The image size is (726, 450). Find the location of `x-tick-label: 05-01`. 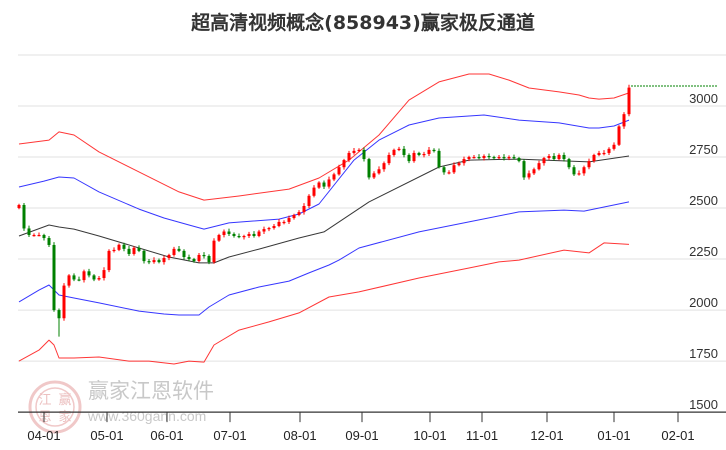

x-tick-label: 05-01 is located at coordinates (106, 435).